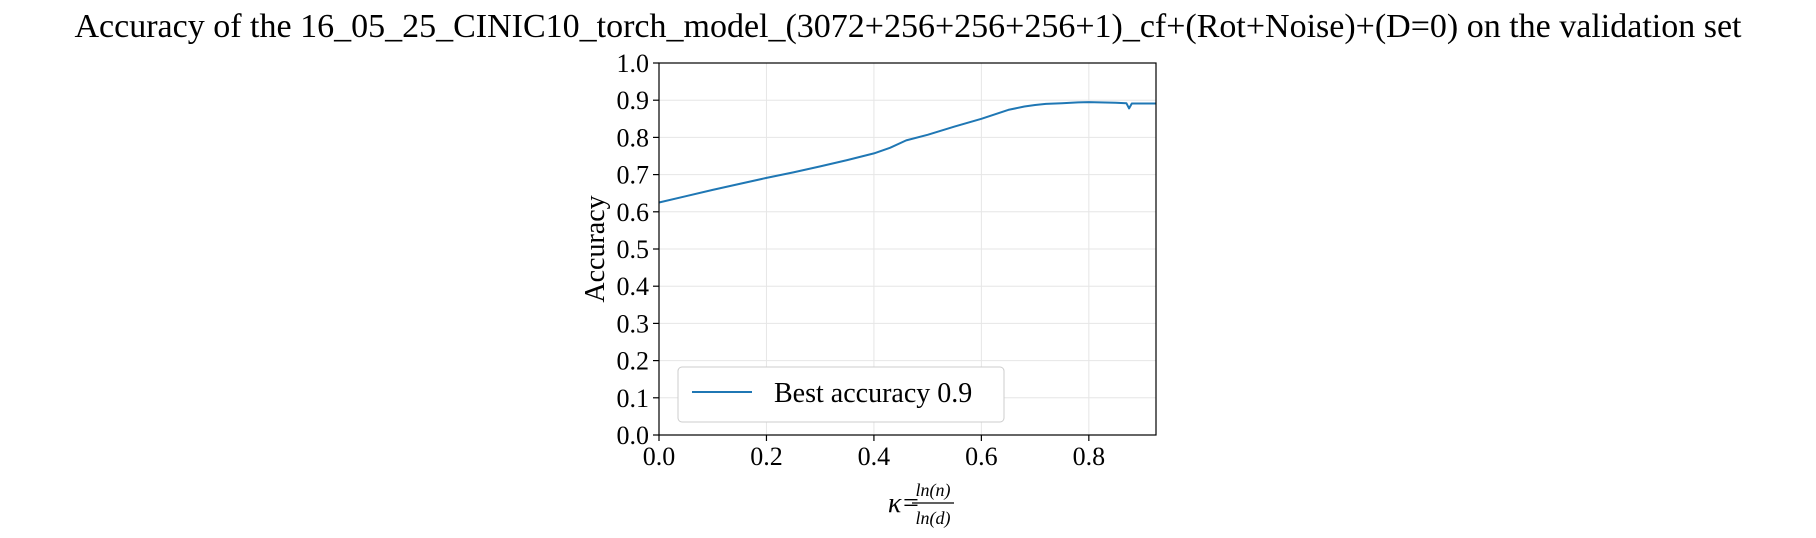  Describe the element at coordinates (633, 323) in the screenshot. I see `y-tick-label: 0.3` at that location.